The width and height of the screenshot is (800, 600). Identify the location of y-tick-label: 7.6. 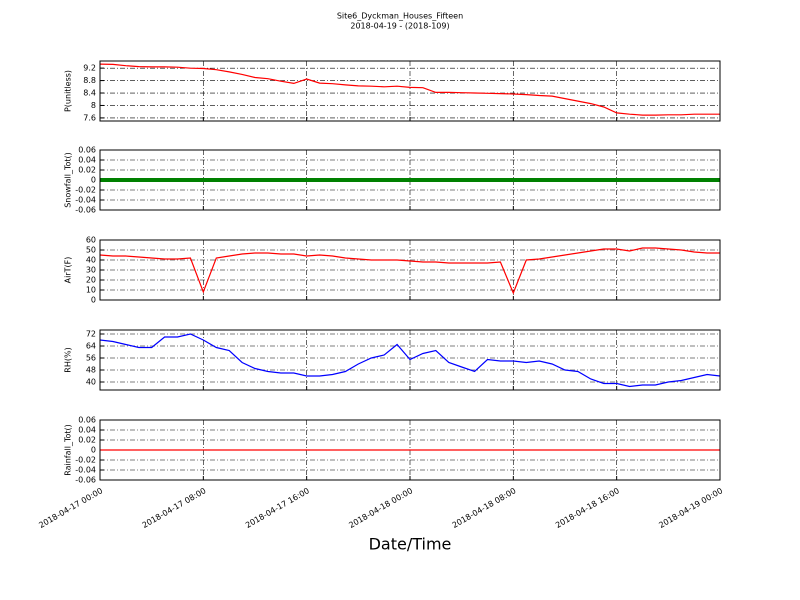
(89, 117).